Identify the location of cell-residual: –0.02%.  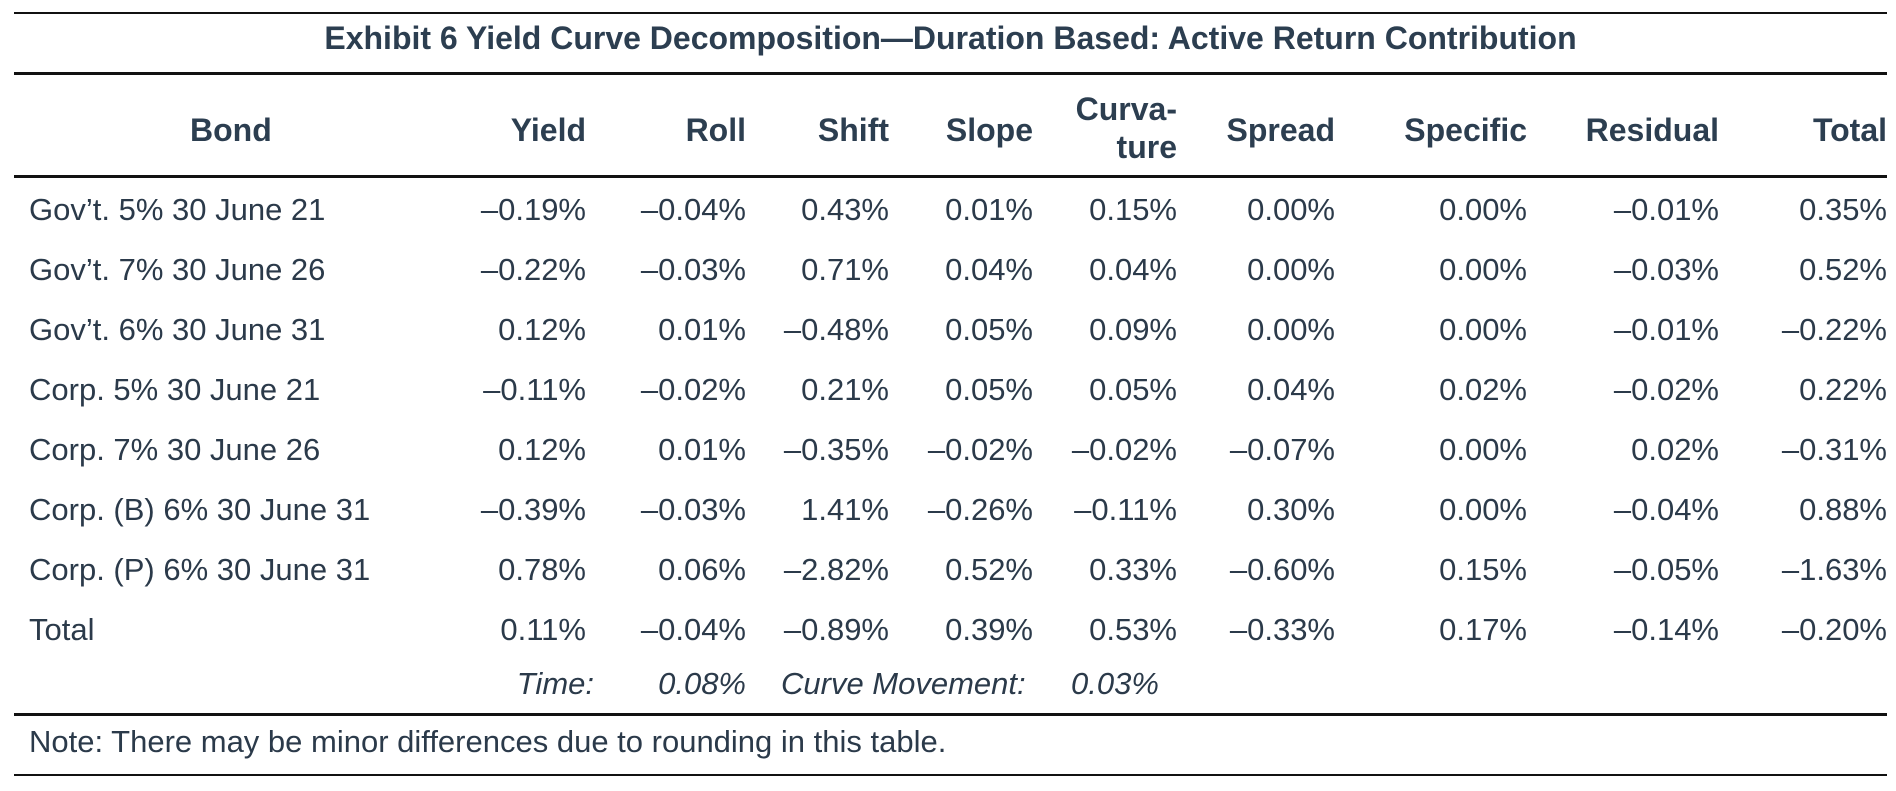
(1666, 389).